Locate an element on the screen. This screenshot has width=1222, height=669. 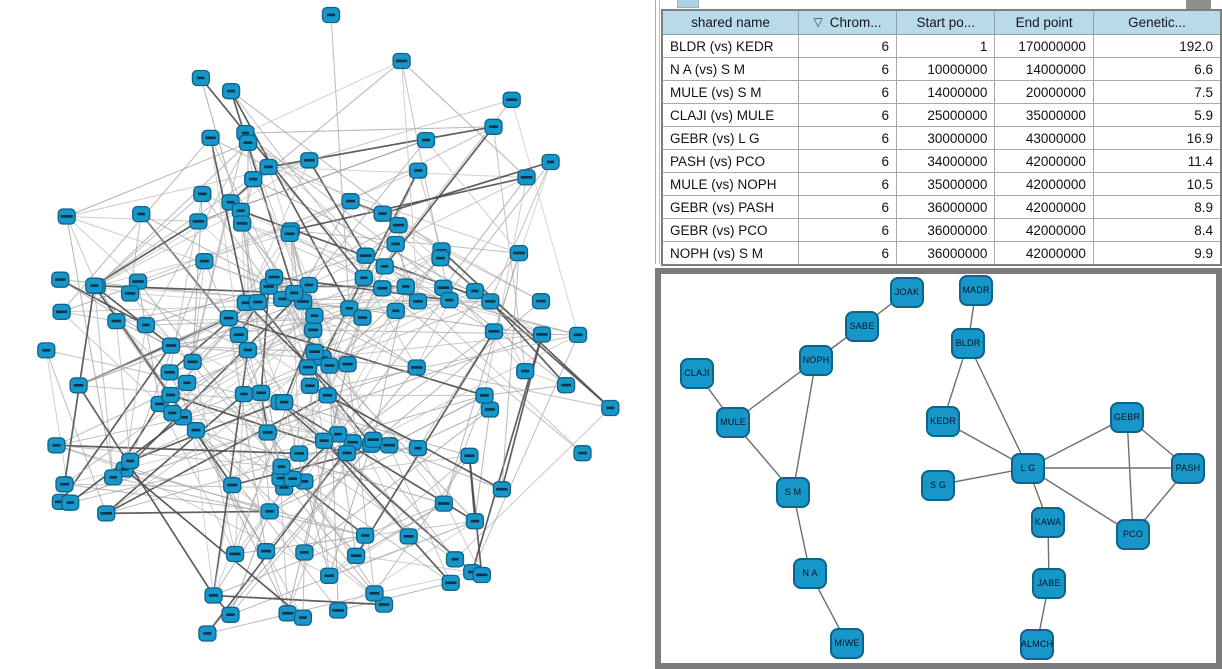
table-row: NOPH (vs) S M 6 36000000 42000000 9.9 is located at coordinates (941, 253).